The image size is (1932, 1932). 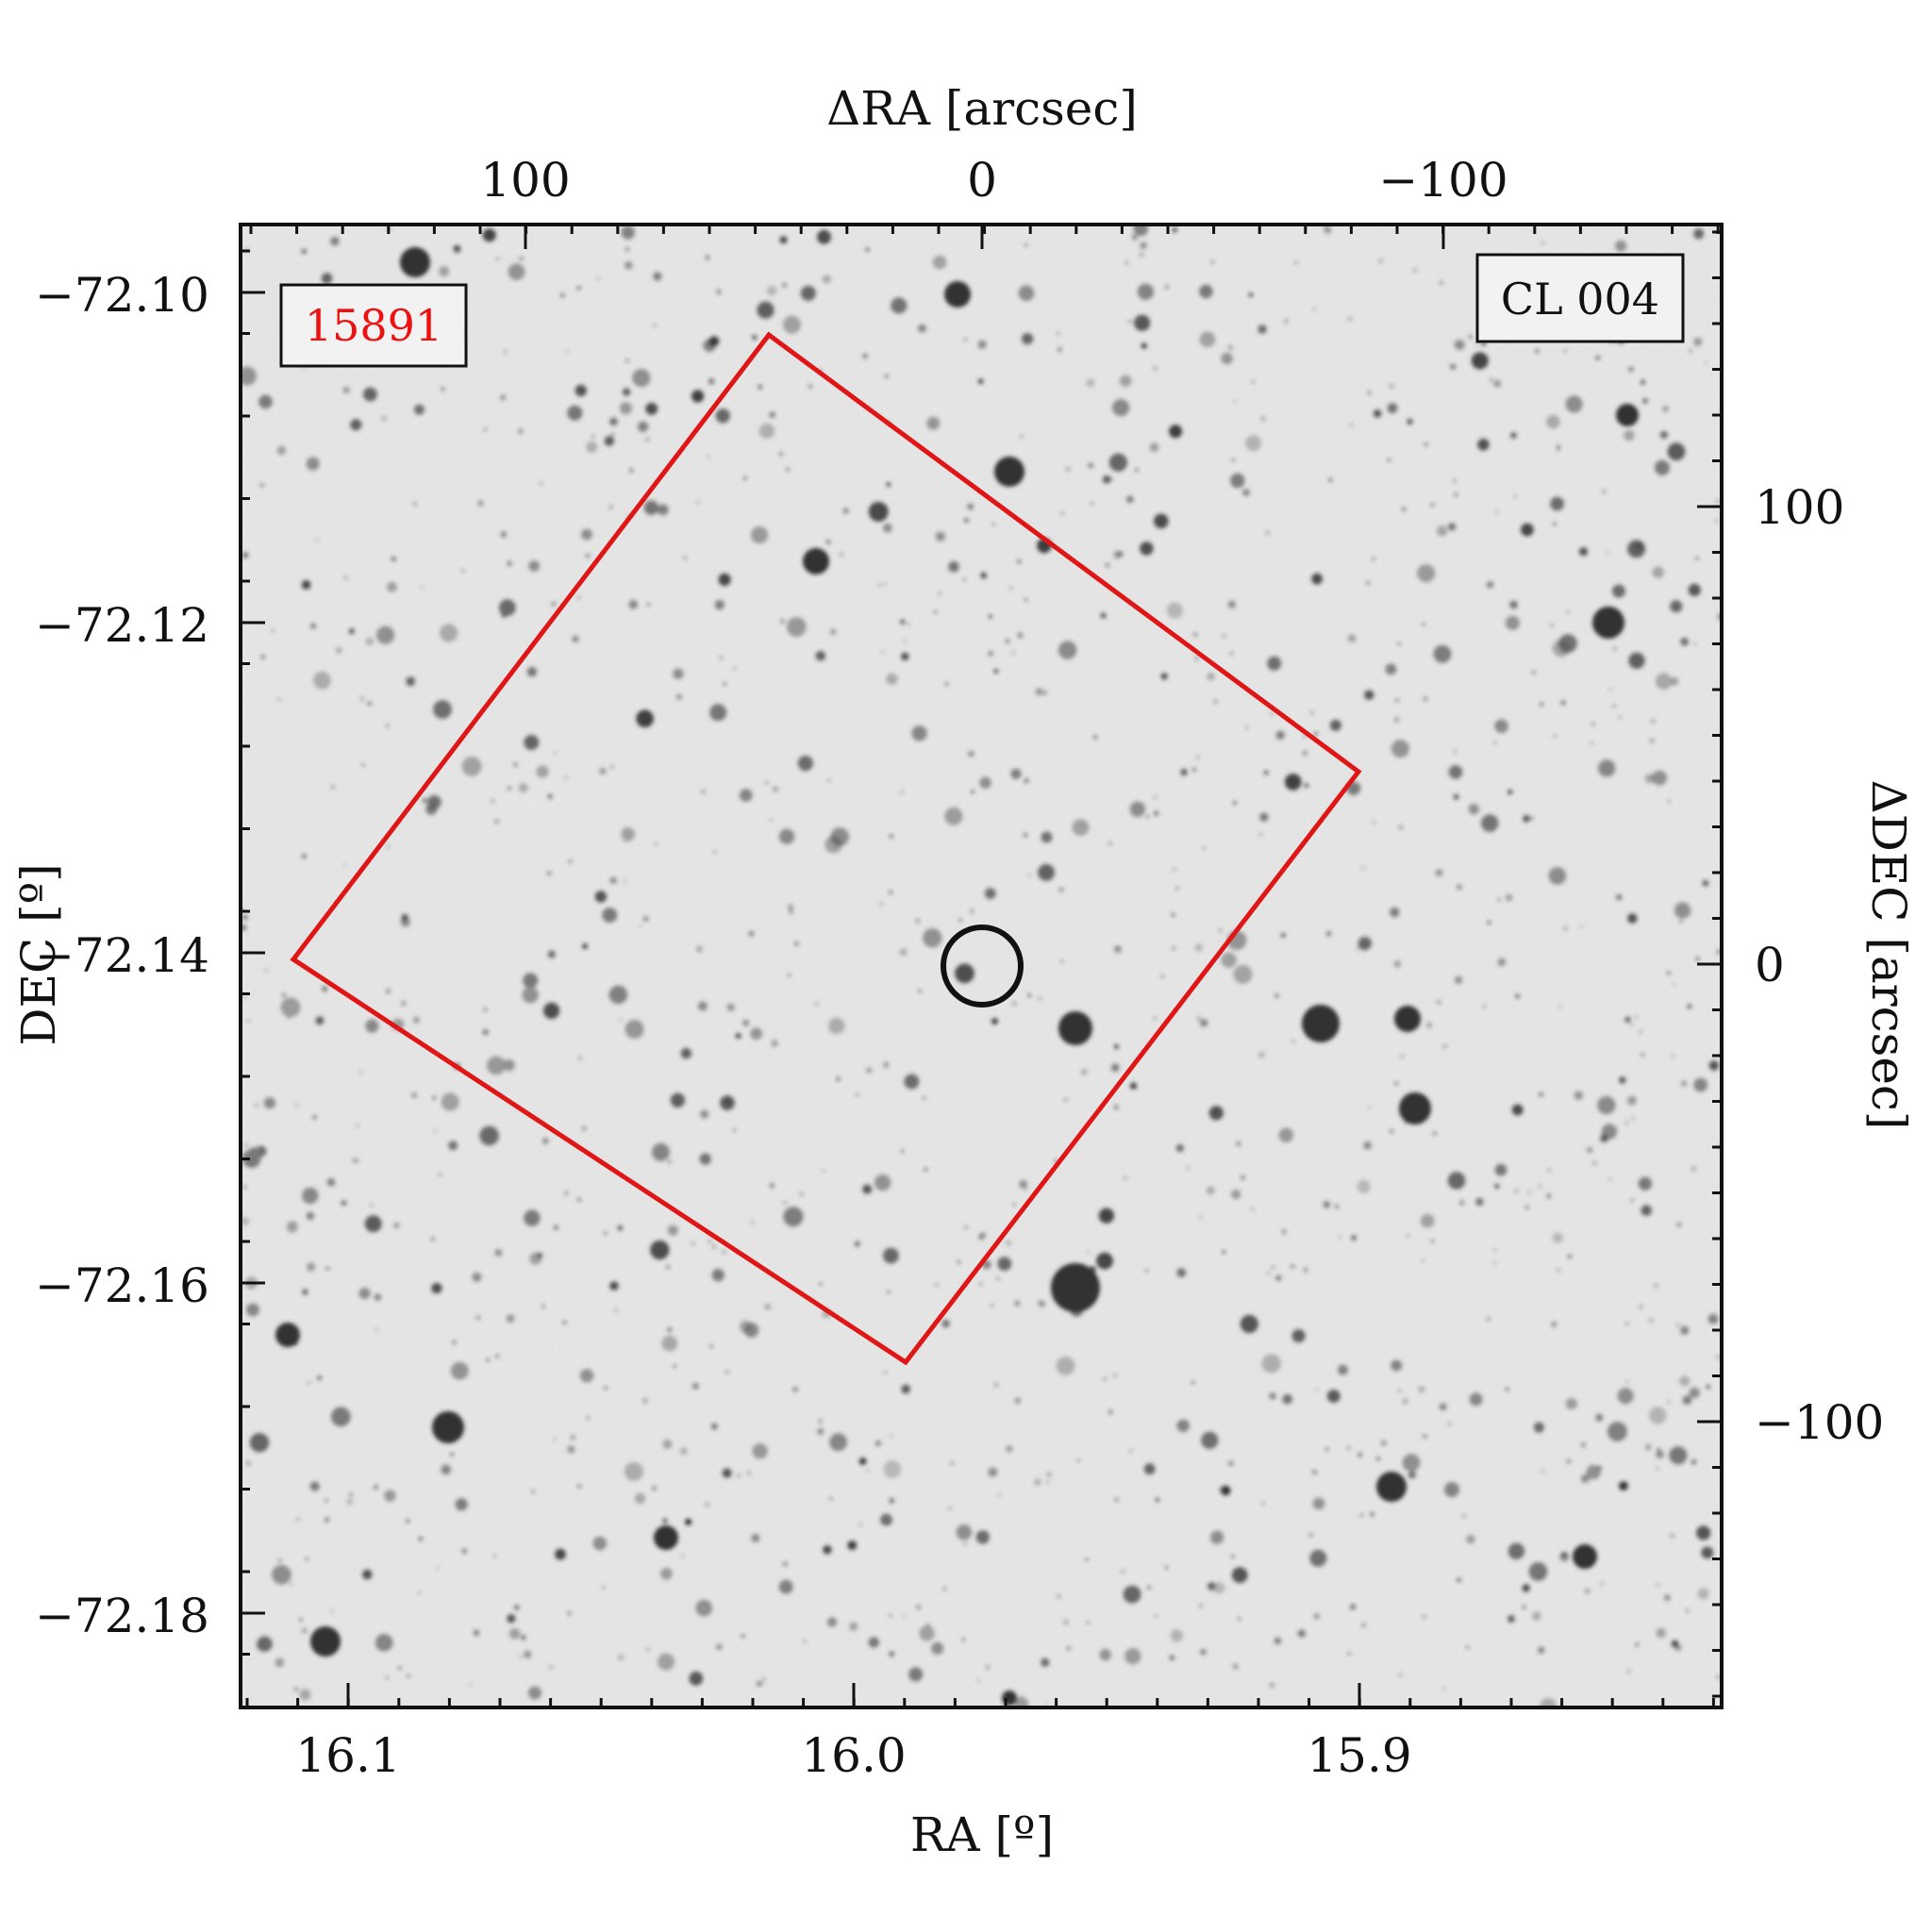 I want to click on left-tick-label-4: −72.18, so click(x=122, y=1616).